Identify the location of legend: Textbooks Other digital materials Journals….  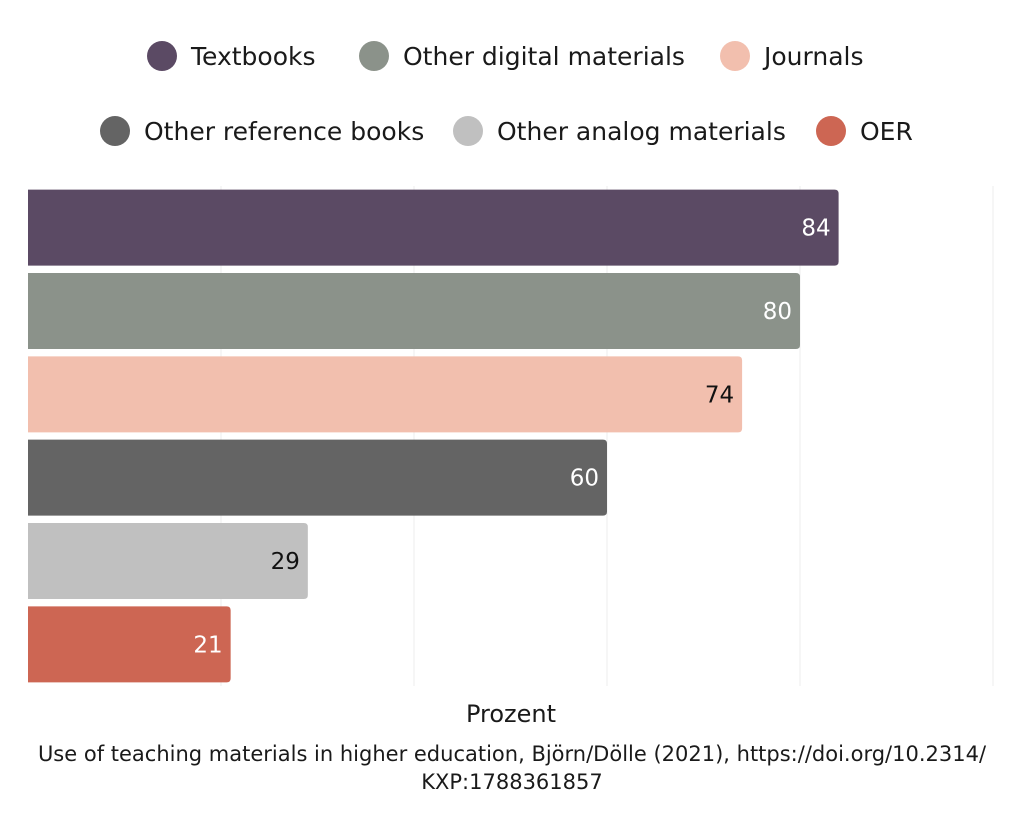
(506, 93).